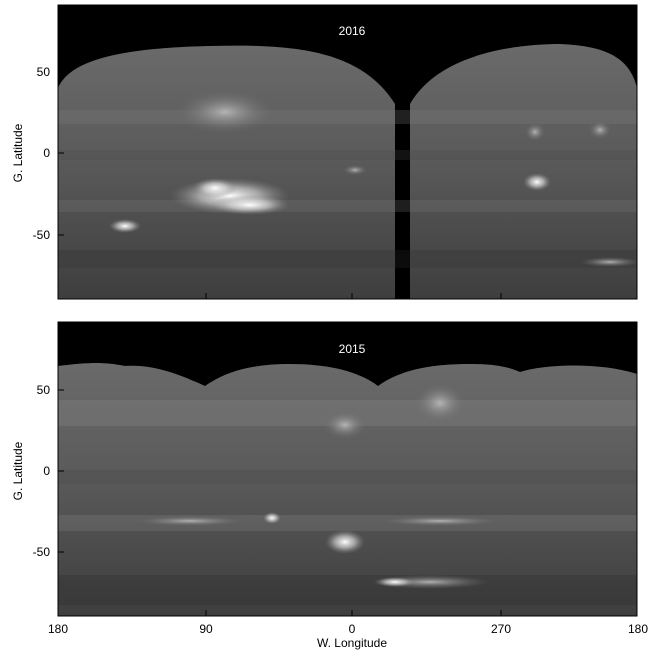  I want to click on x-ticks-bottom, so click(353, 613).